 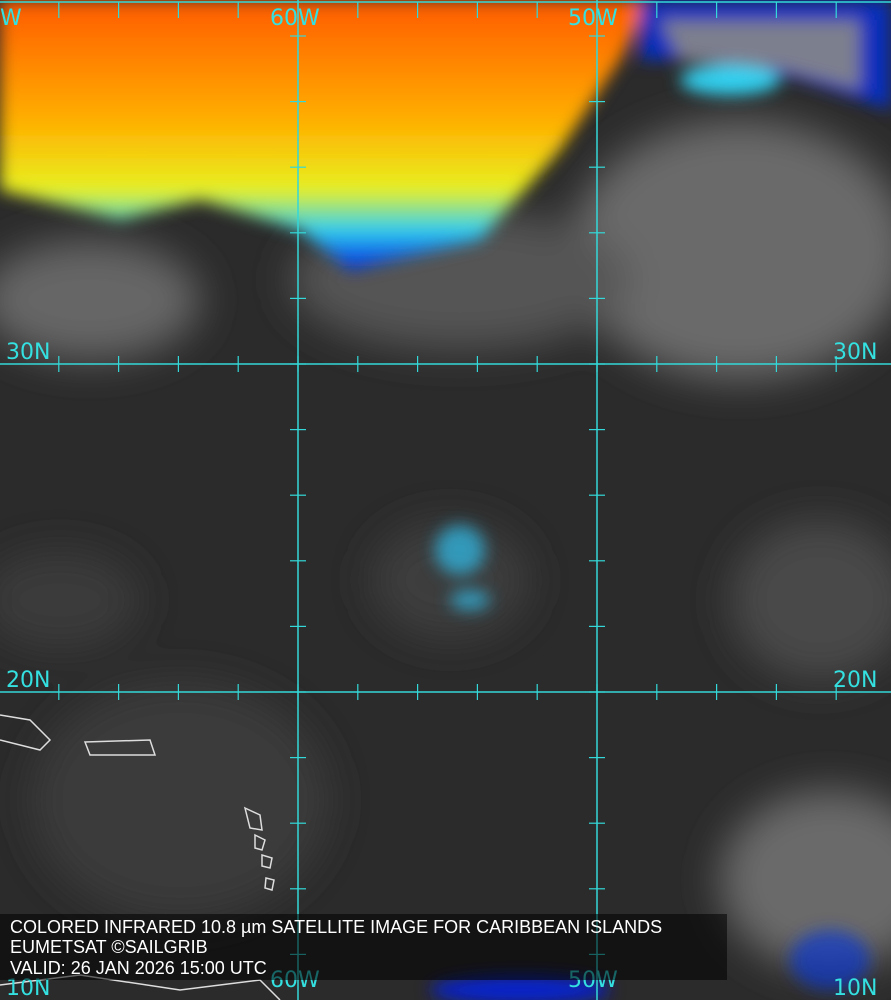 What do you see at coordinates (28, 680) in the screenshot?
I see `lat-label-left-20n: 20N` at bounding box center [28, 680].